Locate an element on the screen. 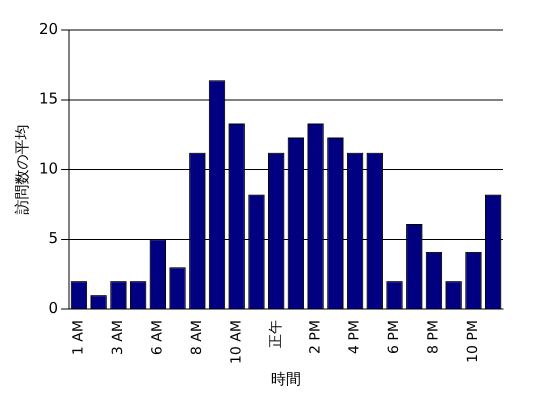  x-axis-title: 時間 is located at coordinates (286, 379).